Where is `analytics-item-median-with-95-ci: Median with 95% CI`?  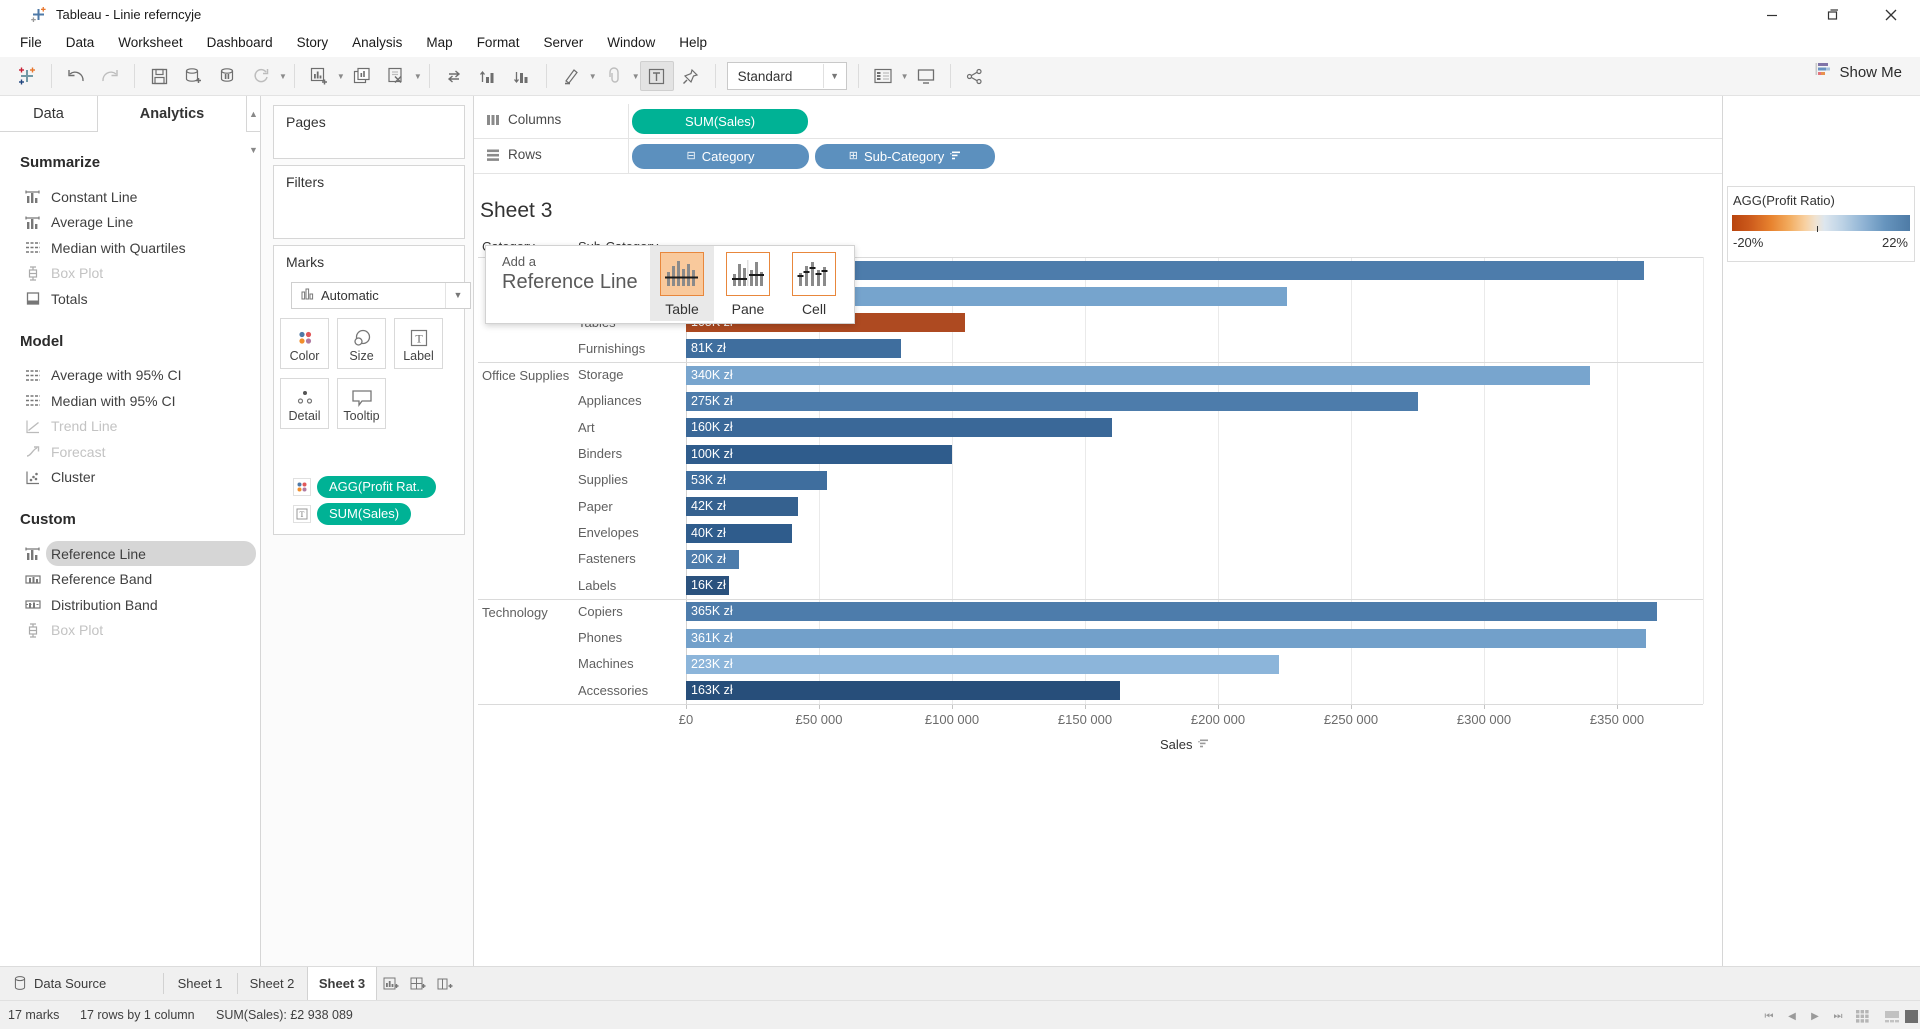
analytics-item-median-with-95-ci: Median with 95% CI is located at coordinates (130, 400).